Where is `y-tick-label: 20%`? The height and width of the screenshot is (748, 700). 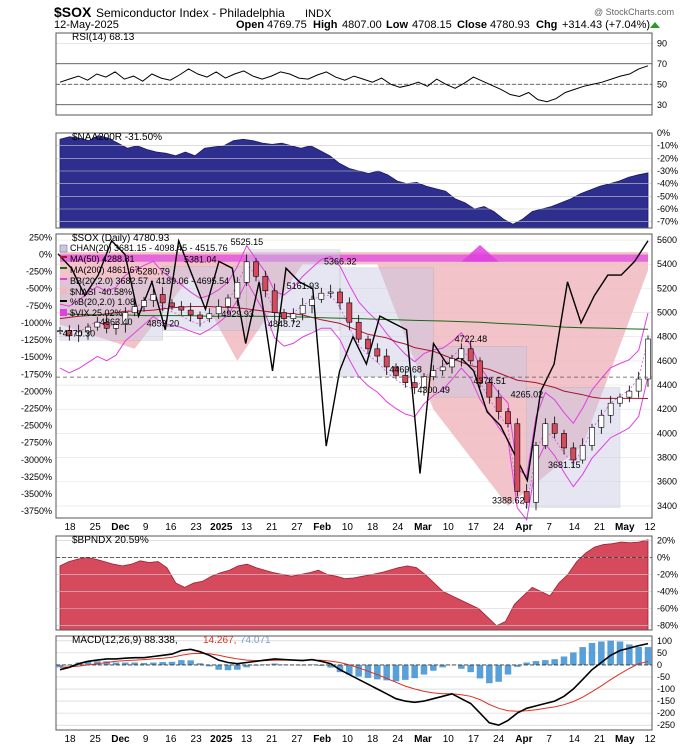
y-tick-label: 20% is located at coordinates (666, 540).